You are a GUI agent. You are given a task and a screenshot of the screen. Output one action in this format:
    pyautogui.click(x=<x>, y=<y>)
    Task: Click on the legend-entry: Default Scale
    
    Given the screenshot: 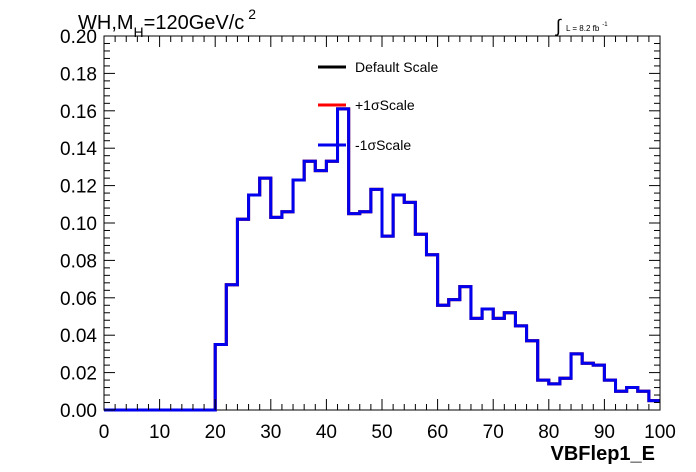 What is the action you would take?
    pyautogui.click(x=378, y=67)
    